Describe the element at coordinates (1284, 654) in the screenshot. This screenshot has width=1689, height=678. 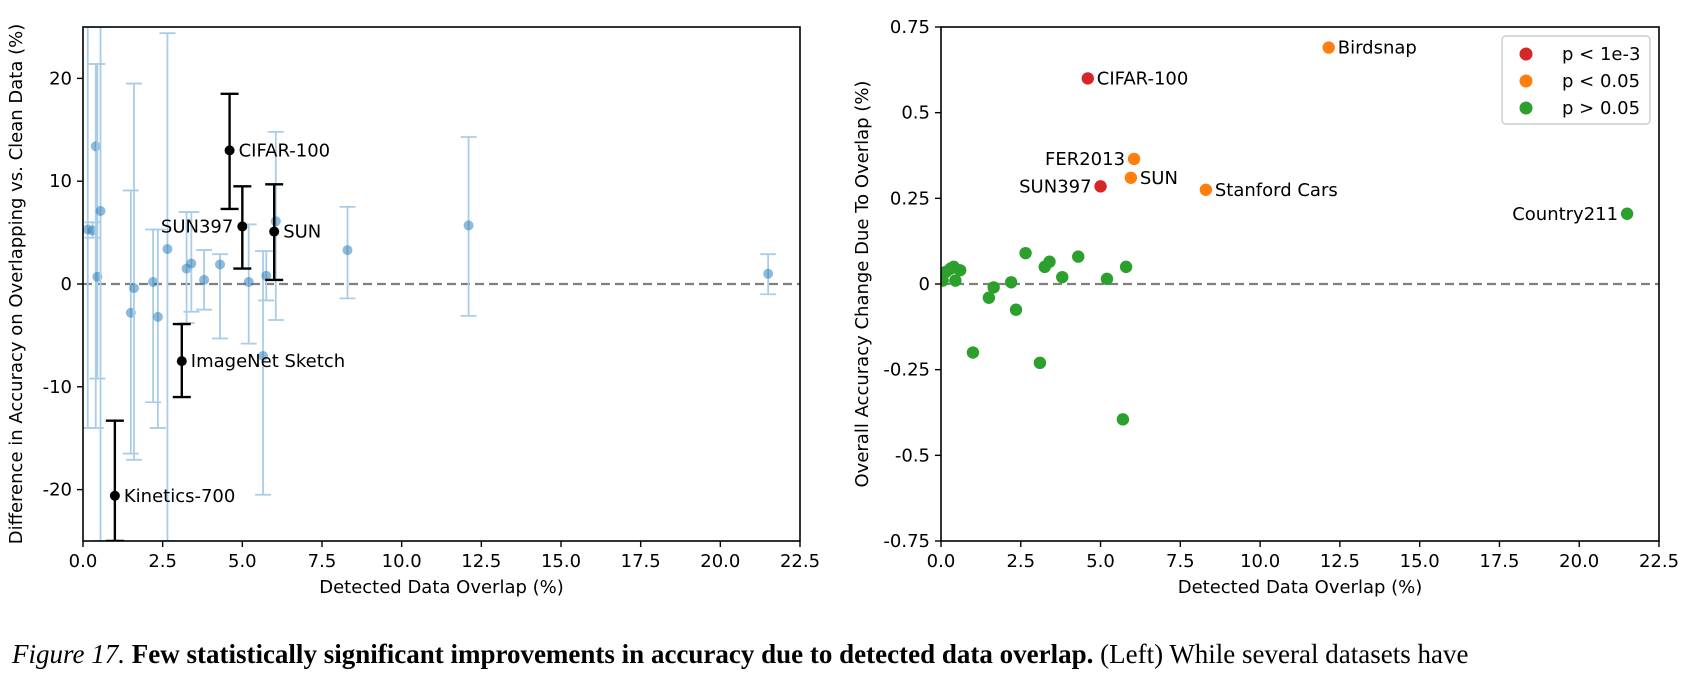
I see `caption-text: (Left) While several datasets have` at that location.